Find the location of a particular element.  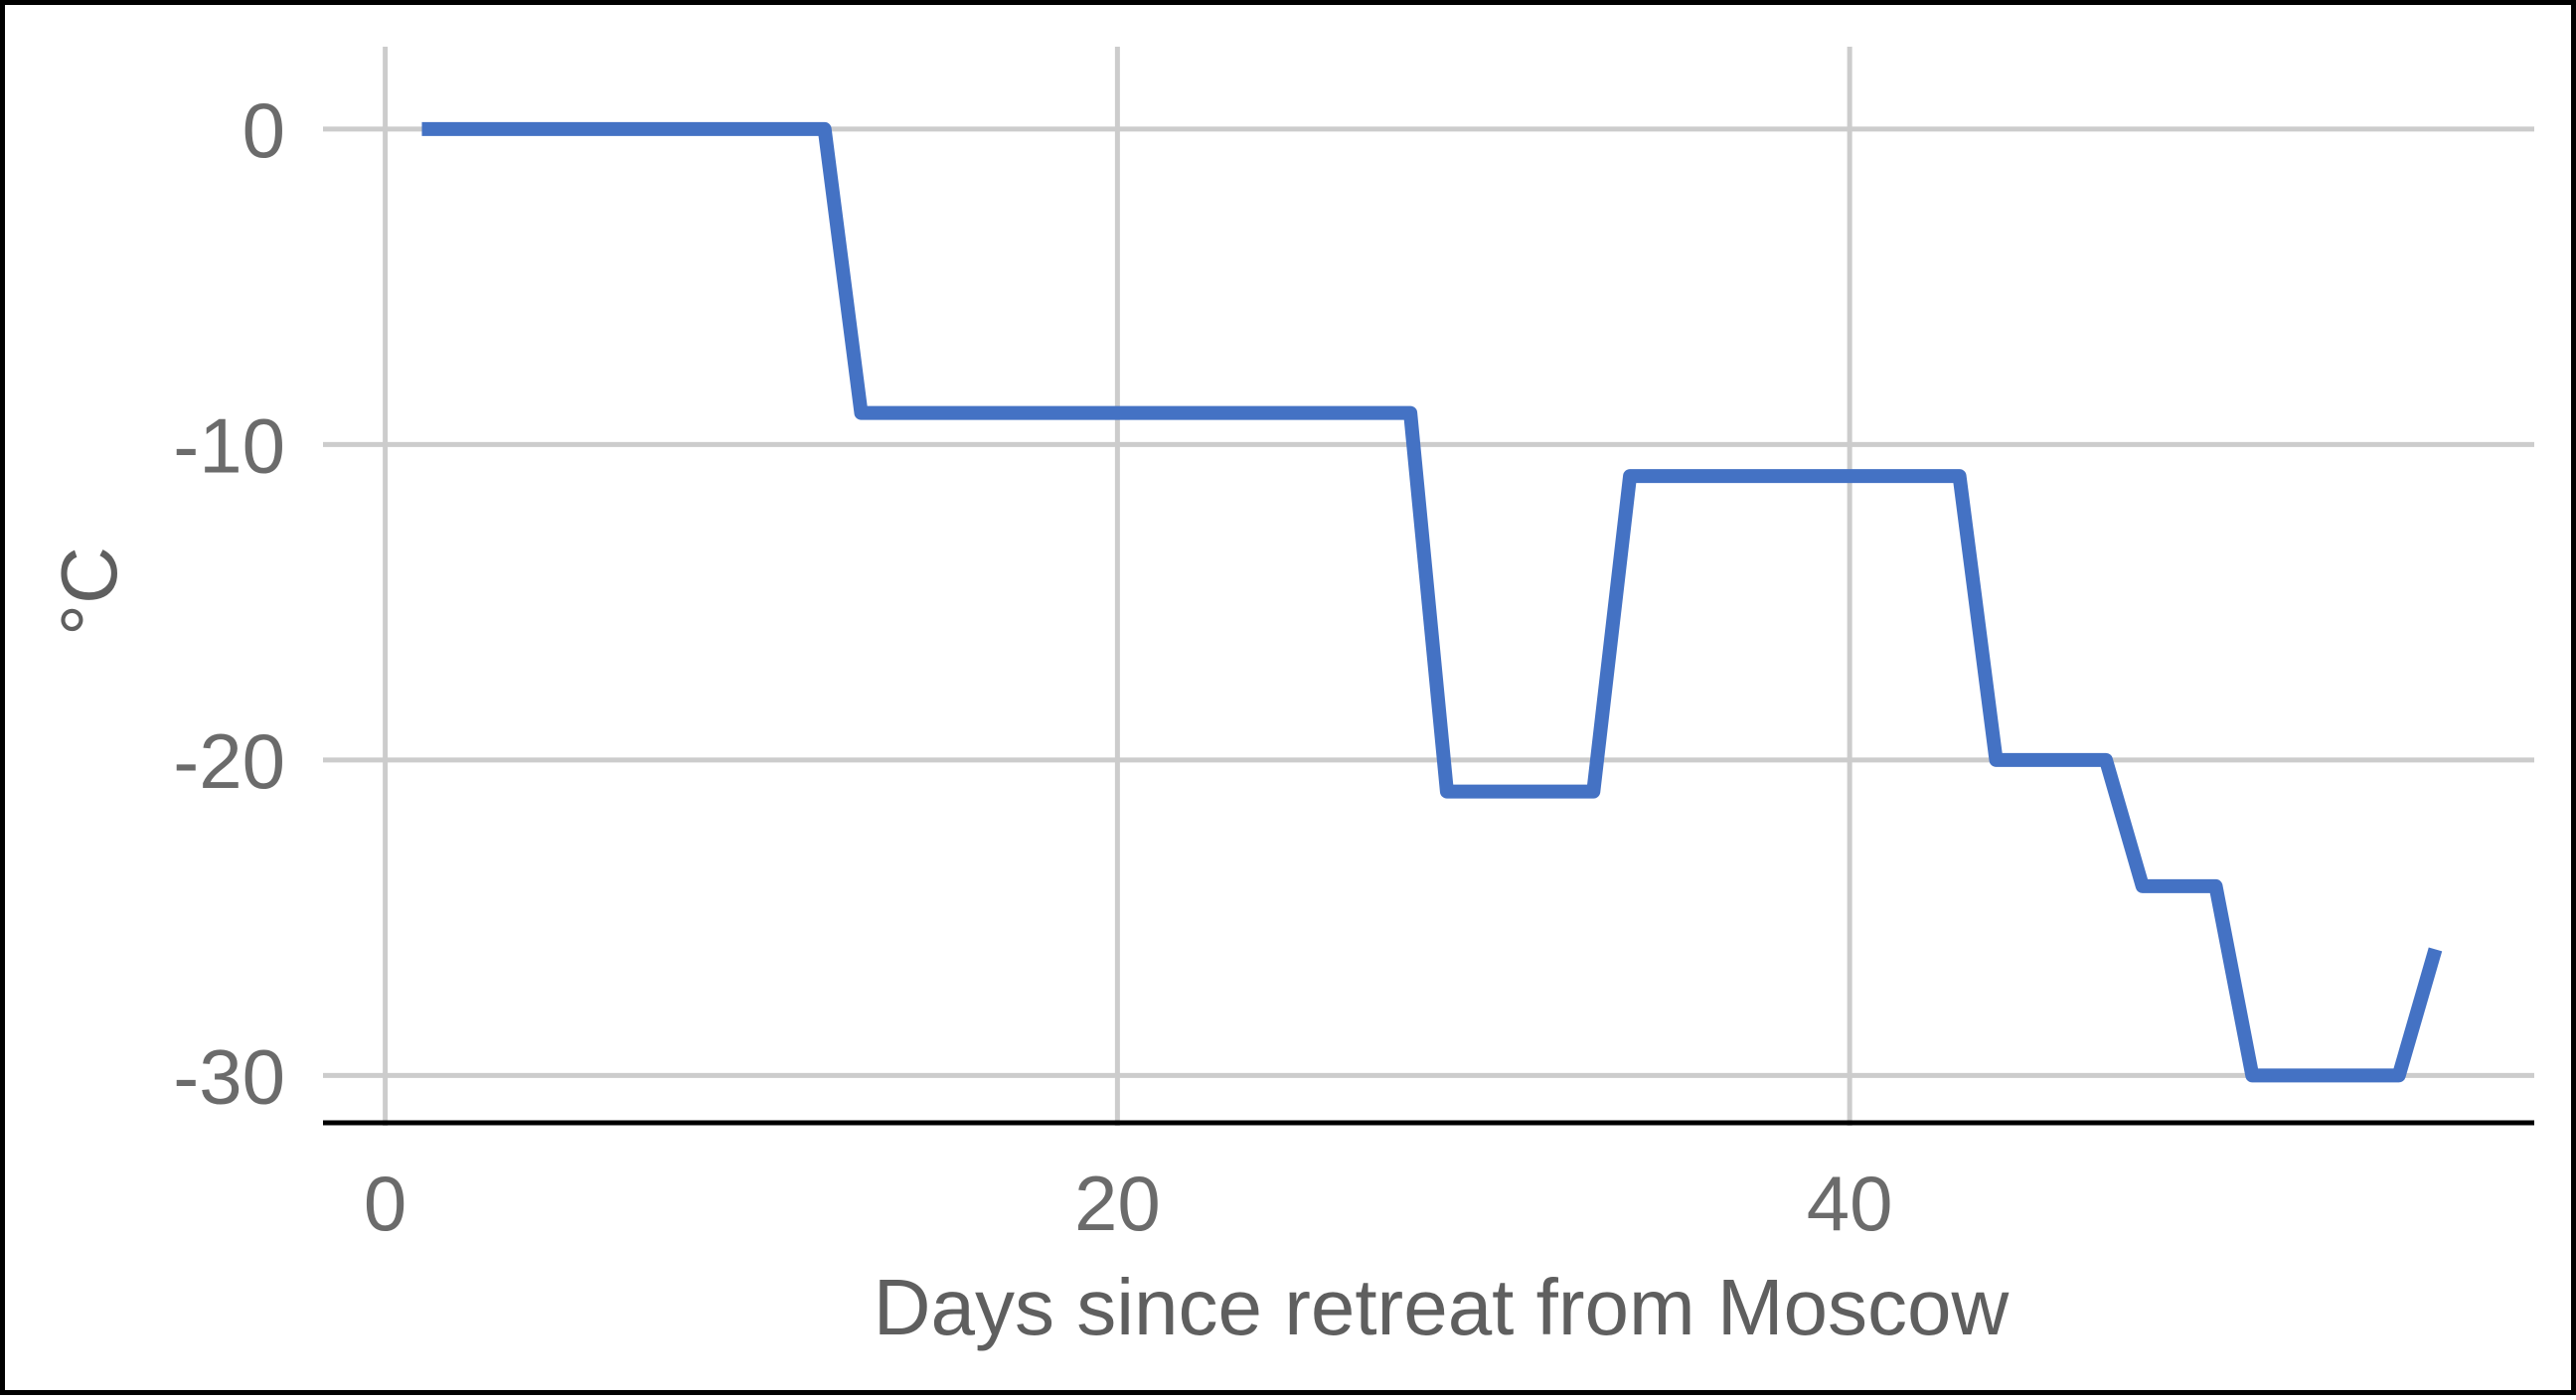

y-tick-label: -20 is located at coordinates (229, 761).